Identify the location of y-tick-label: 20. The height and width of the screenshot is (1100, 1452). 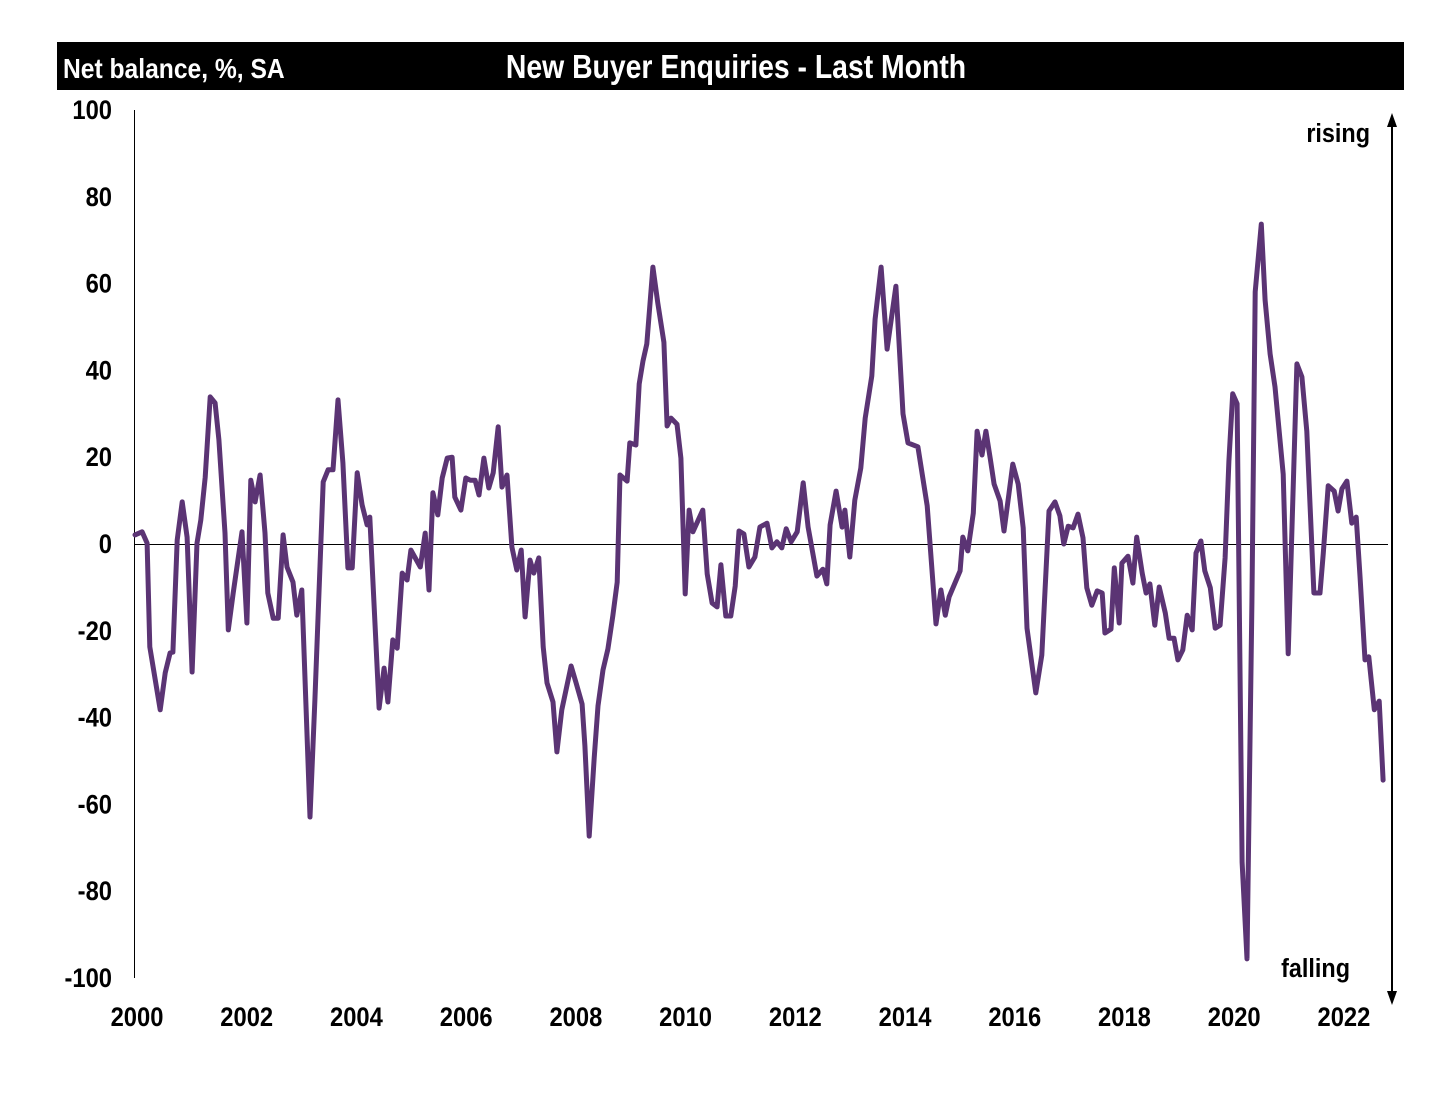
(99, 458).